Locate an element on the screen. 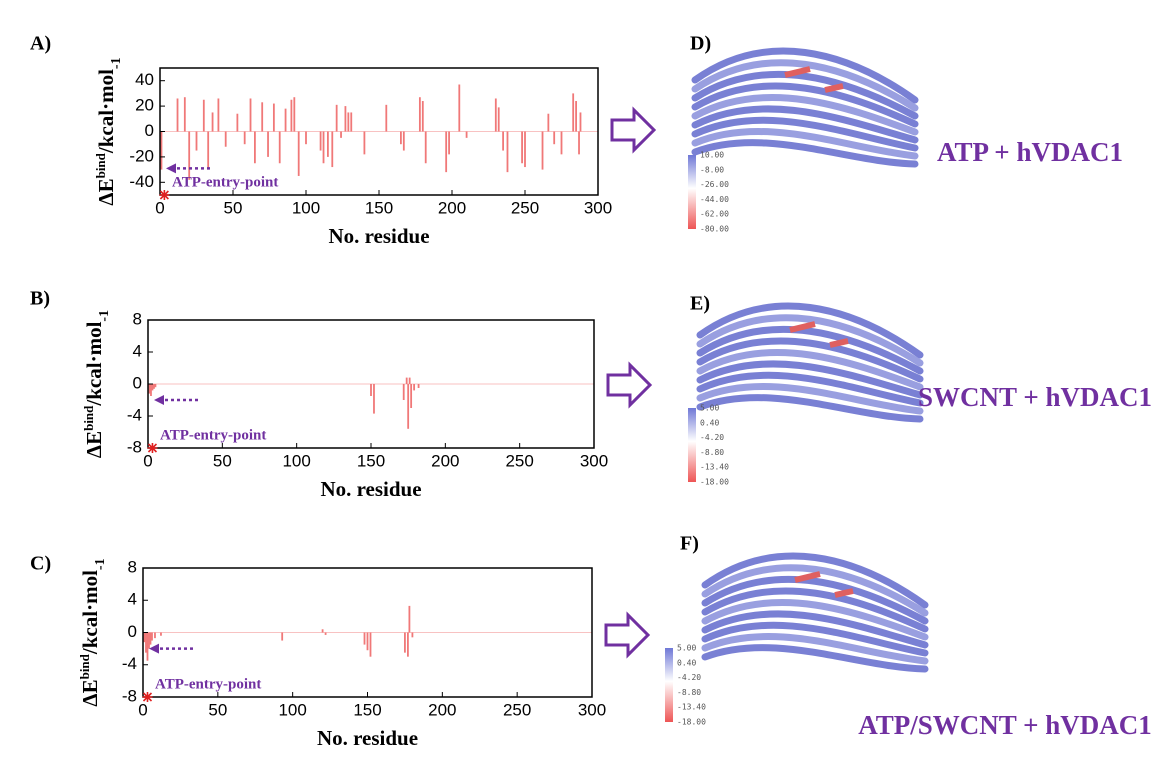 The height and width of the screenshot is (764, 1163). panel-label: C) is located at coordinates (40, 564).